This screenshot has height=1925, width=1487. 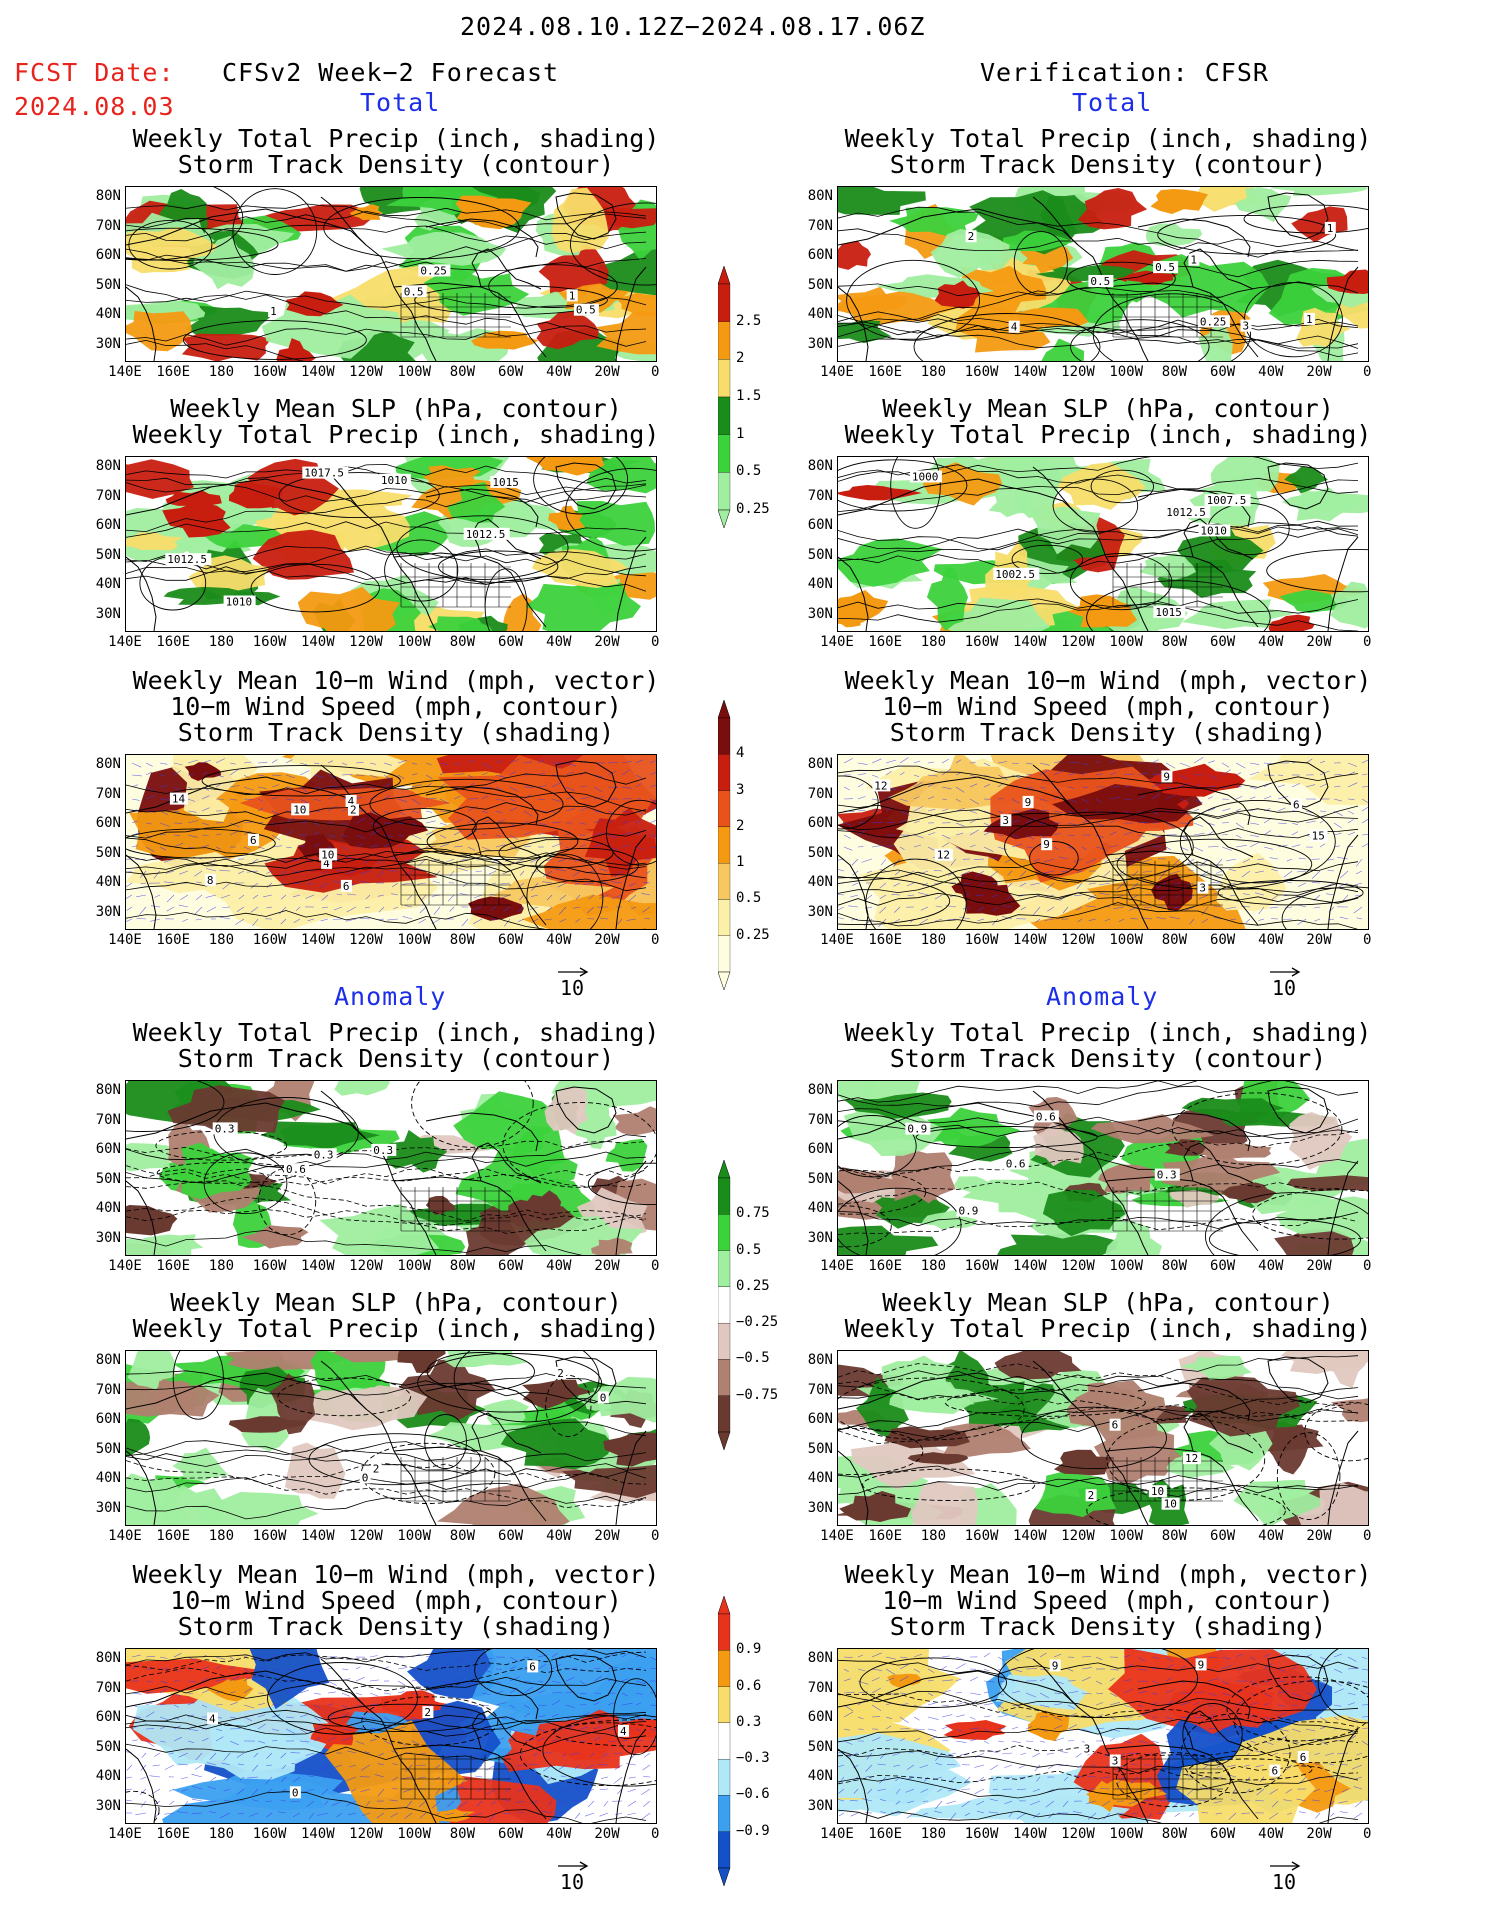 What do you see at coordinates (108, 1360) in the screenshot?
I see `latitude-label: 80N` at bounding box center [108, 1360].